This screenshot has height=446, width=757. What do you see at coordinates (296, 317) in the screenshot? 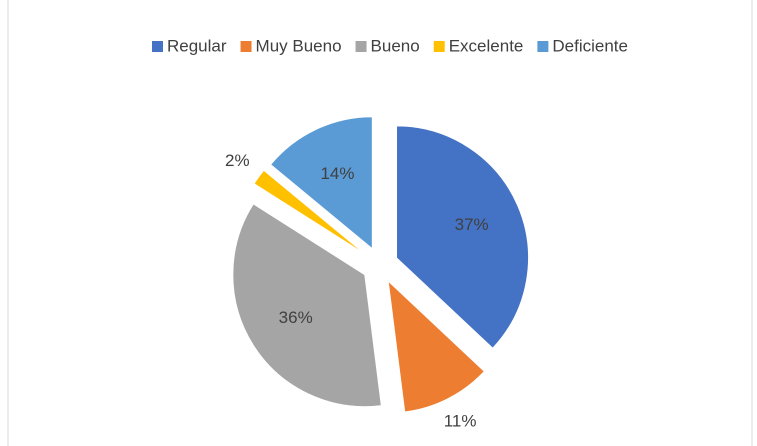
I see `data-label: 36%` at bounding box center [296, 317].